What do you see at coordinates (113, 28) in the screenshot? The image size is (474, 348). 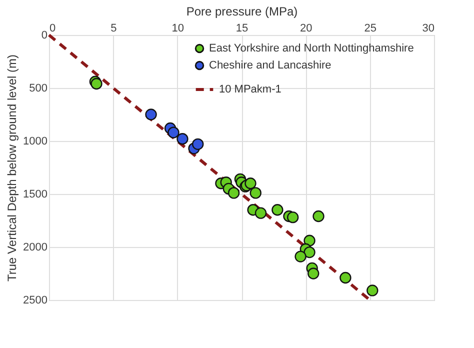 I see `x-tick-label: 5` at bounding box center [113, 28].